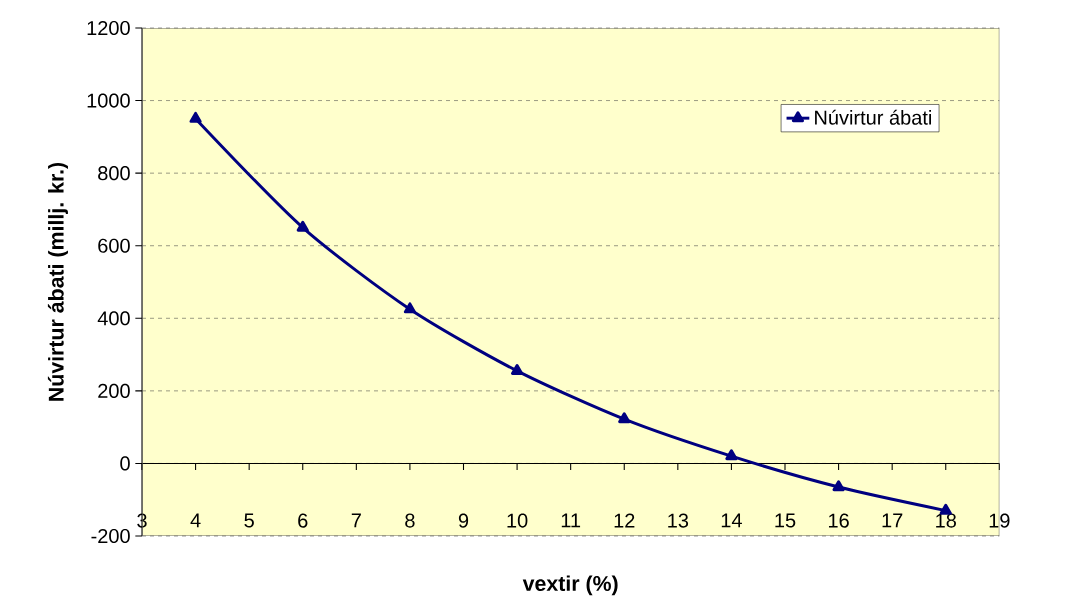  Describe the element at coordinates (113, 318) in the screenshot. I see `y-tick-label: 400` at that location.